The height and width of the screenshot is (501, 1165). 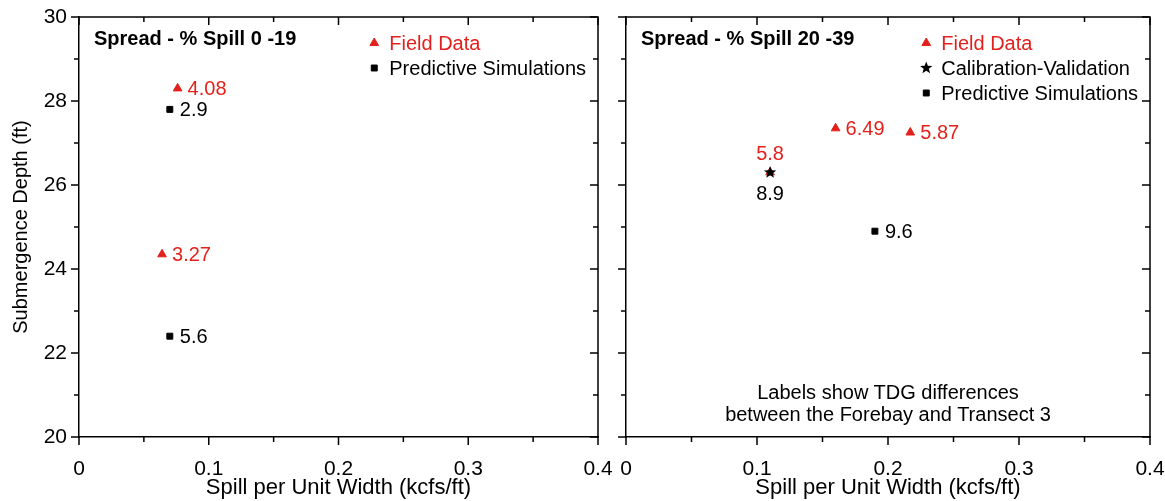 I want to click on y-tick-label: 24, so click(x=55, y=267).